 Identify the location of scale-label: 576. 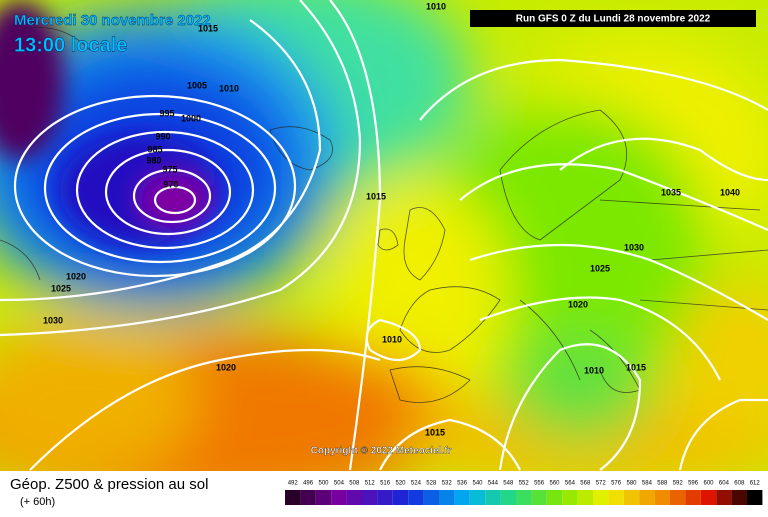
(616, 484).